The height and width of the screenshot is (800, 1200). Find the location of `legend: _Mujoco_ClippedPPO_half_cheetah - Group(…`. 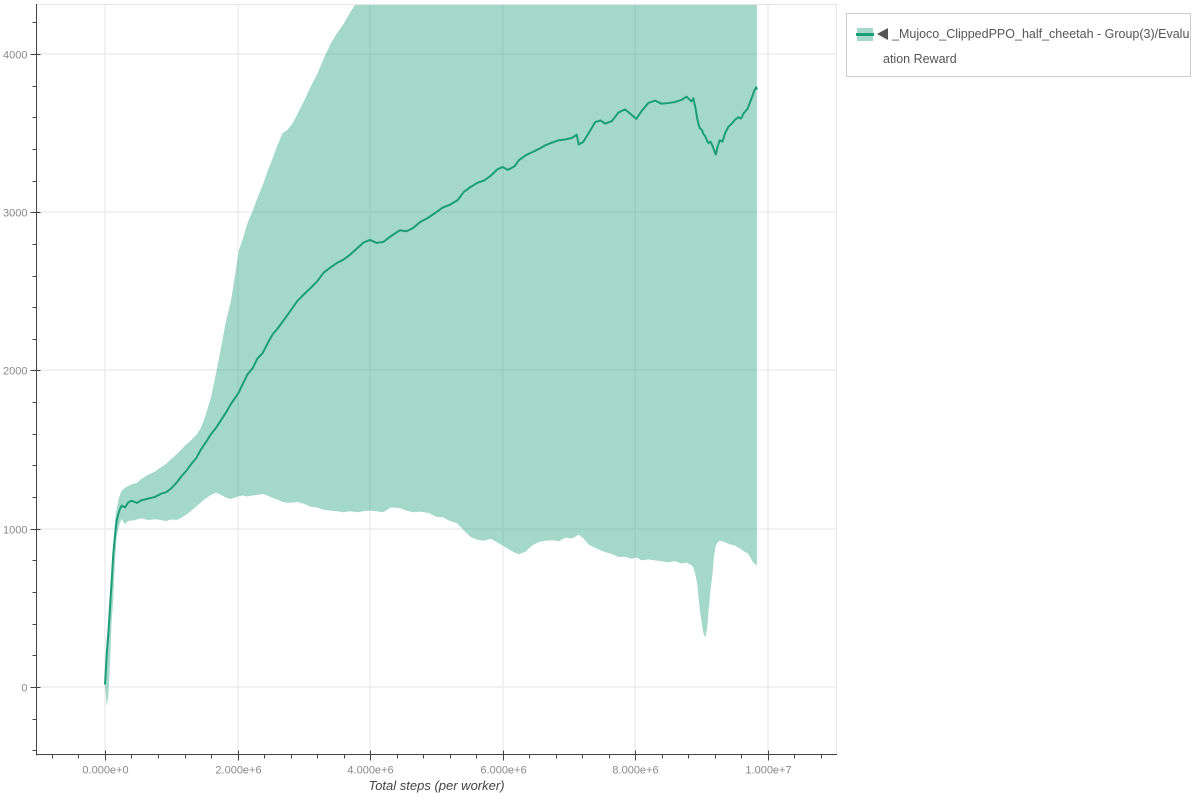

legend: _Mujoco_ClippedPPO_half_cheetah - Group(… is located at coordinates (1018, 45).